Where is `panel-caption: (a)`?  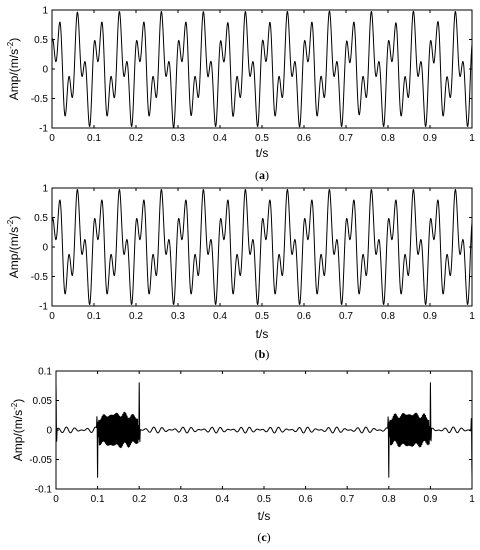
panel-caption: (a) is located at coordinates (262, 175).